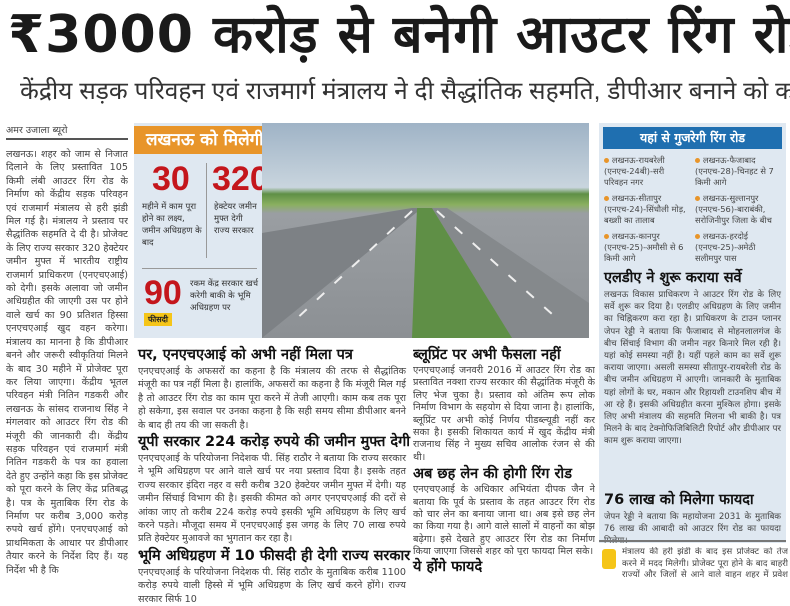 The width and height of the screenshot is (790, 606). Describe the element at coordinates (504, 568) in the screenshot. I see `section-heading: ये होंगे फायदे` at that location.